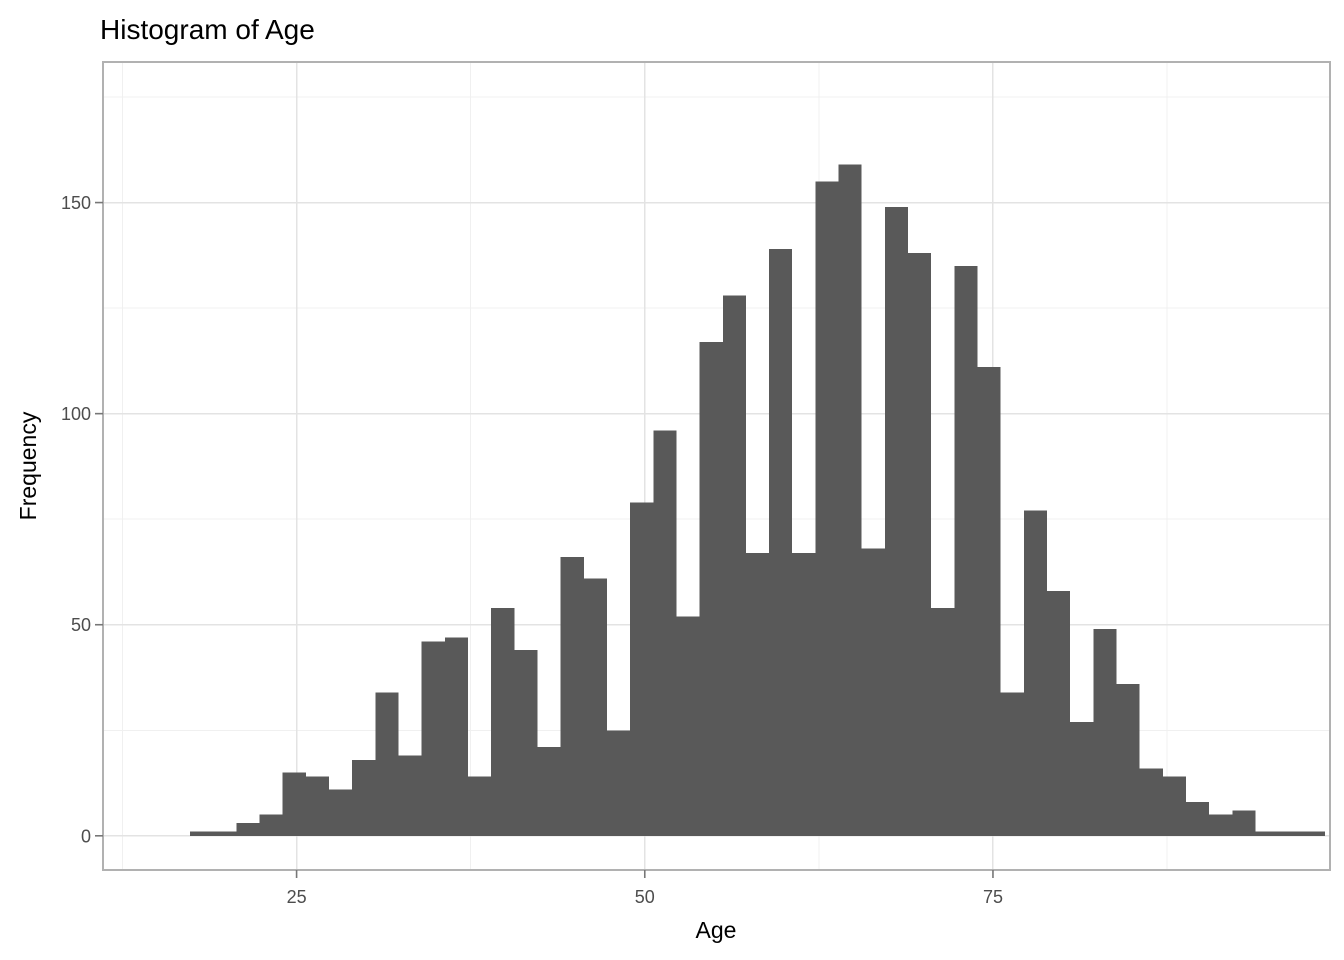 Image resolution: width=1344 pixels, height=960 pixels. Describe the element at coordinates (28, 465) in the screenshot. I see `y-axis-label: Frequency` at that location.